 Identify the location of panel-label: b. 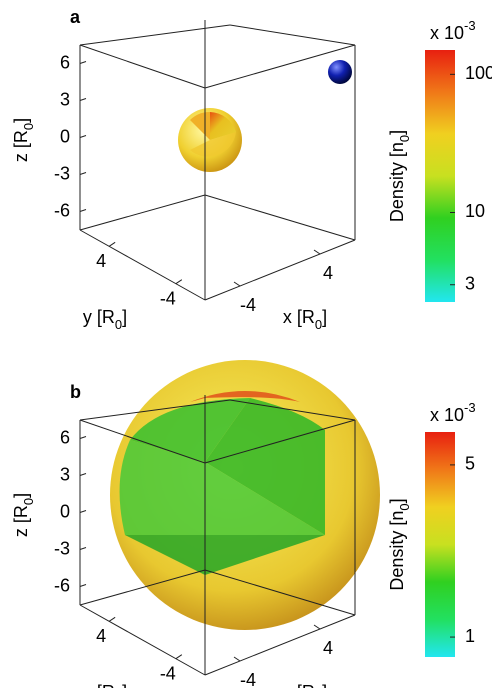
(75, 392).